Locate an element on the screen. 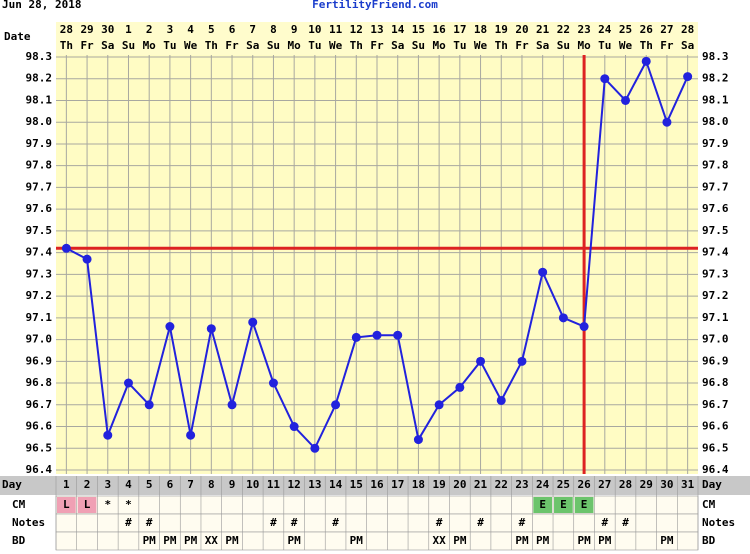 The width and height of the screenshot is (750, 554). date-label: 29 is located at coordinates (86, 29).